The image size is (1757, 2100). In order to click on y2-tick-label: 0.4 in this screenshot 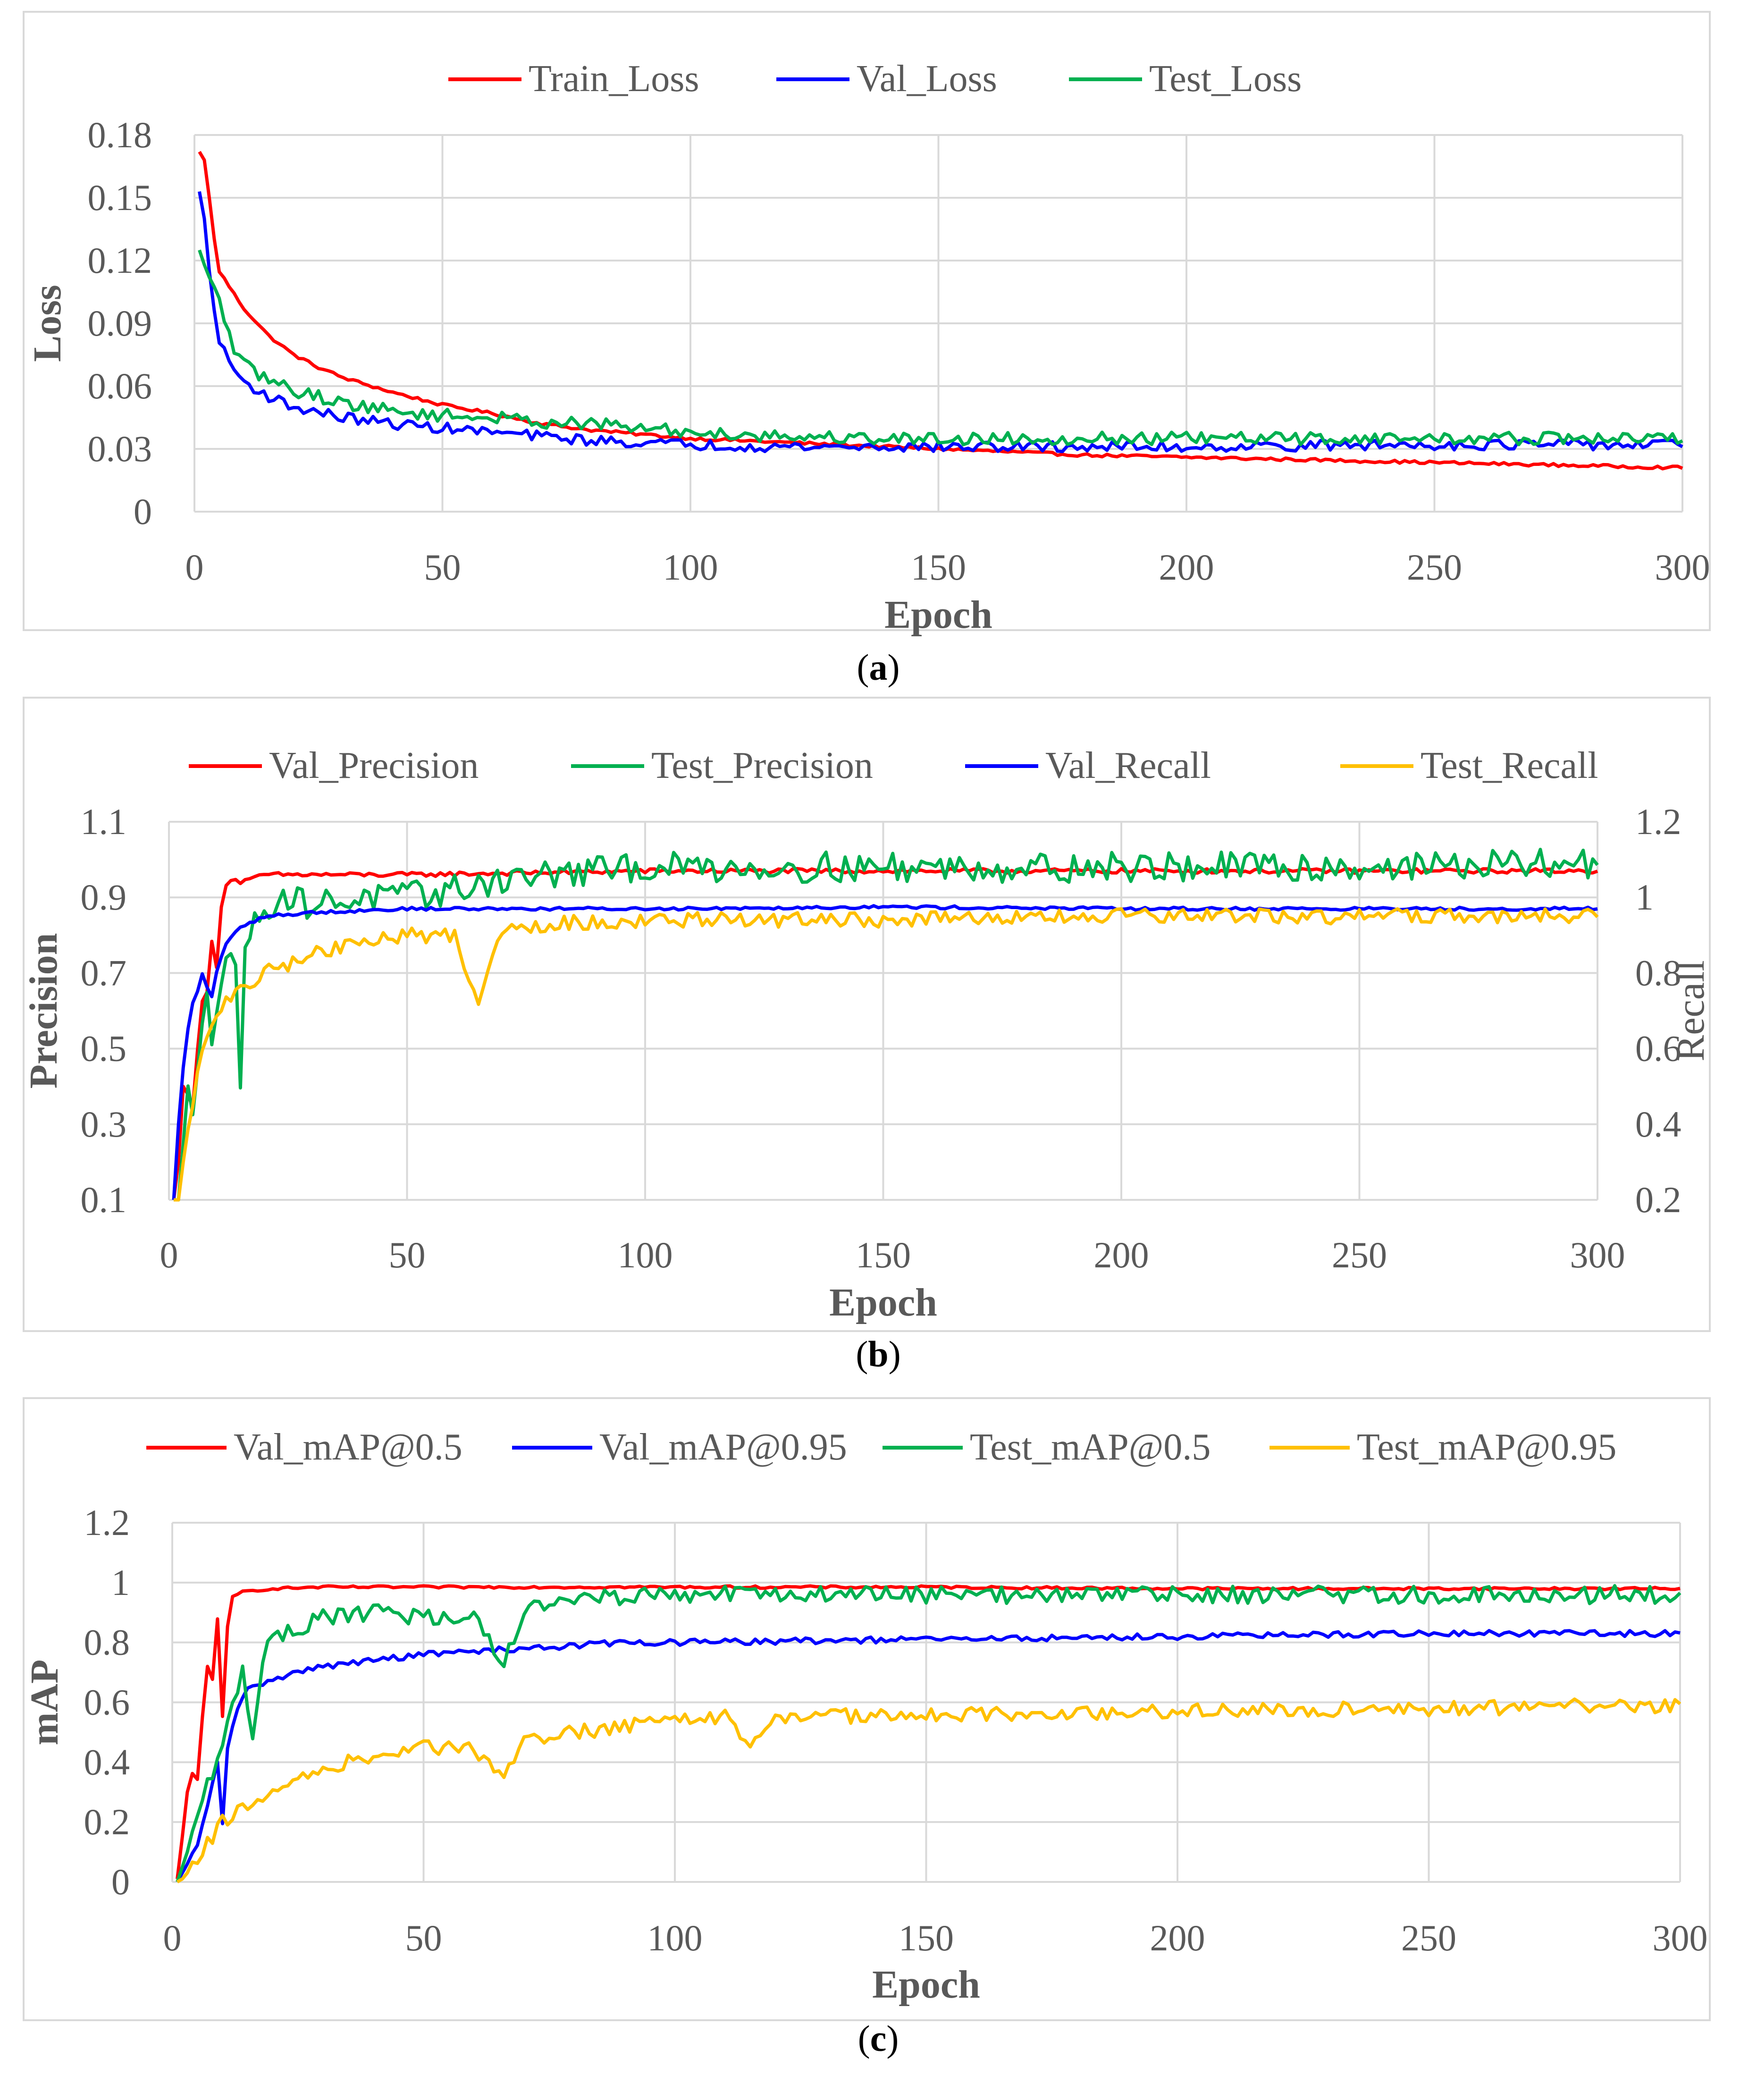, I will do `click(1658, 1125)`.